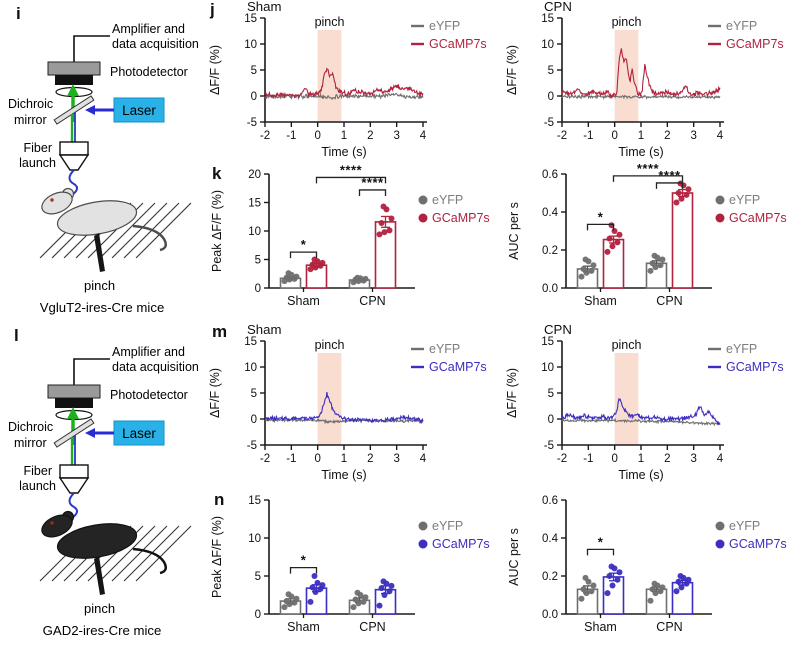 This screenshot has height=645, width=800. Describe the element at coordinates (219, 499) in the screenshot. I see `panel-letter-n: n` at that location.